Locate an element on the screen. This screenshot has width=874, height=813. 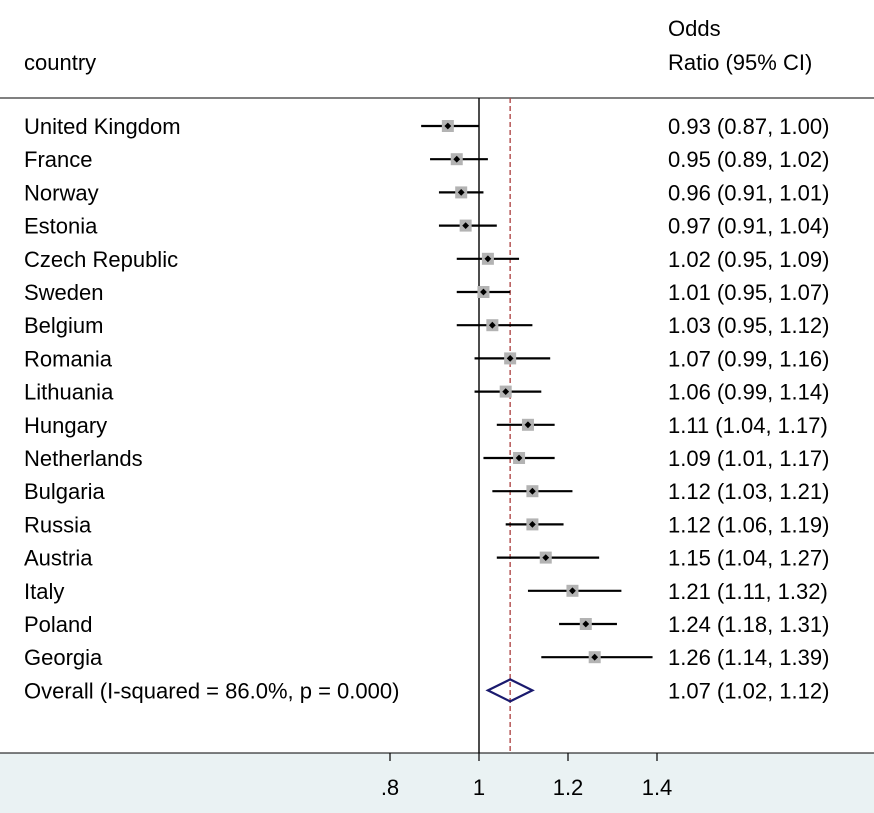
axis-band is located at coordinates (437, 783).